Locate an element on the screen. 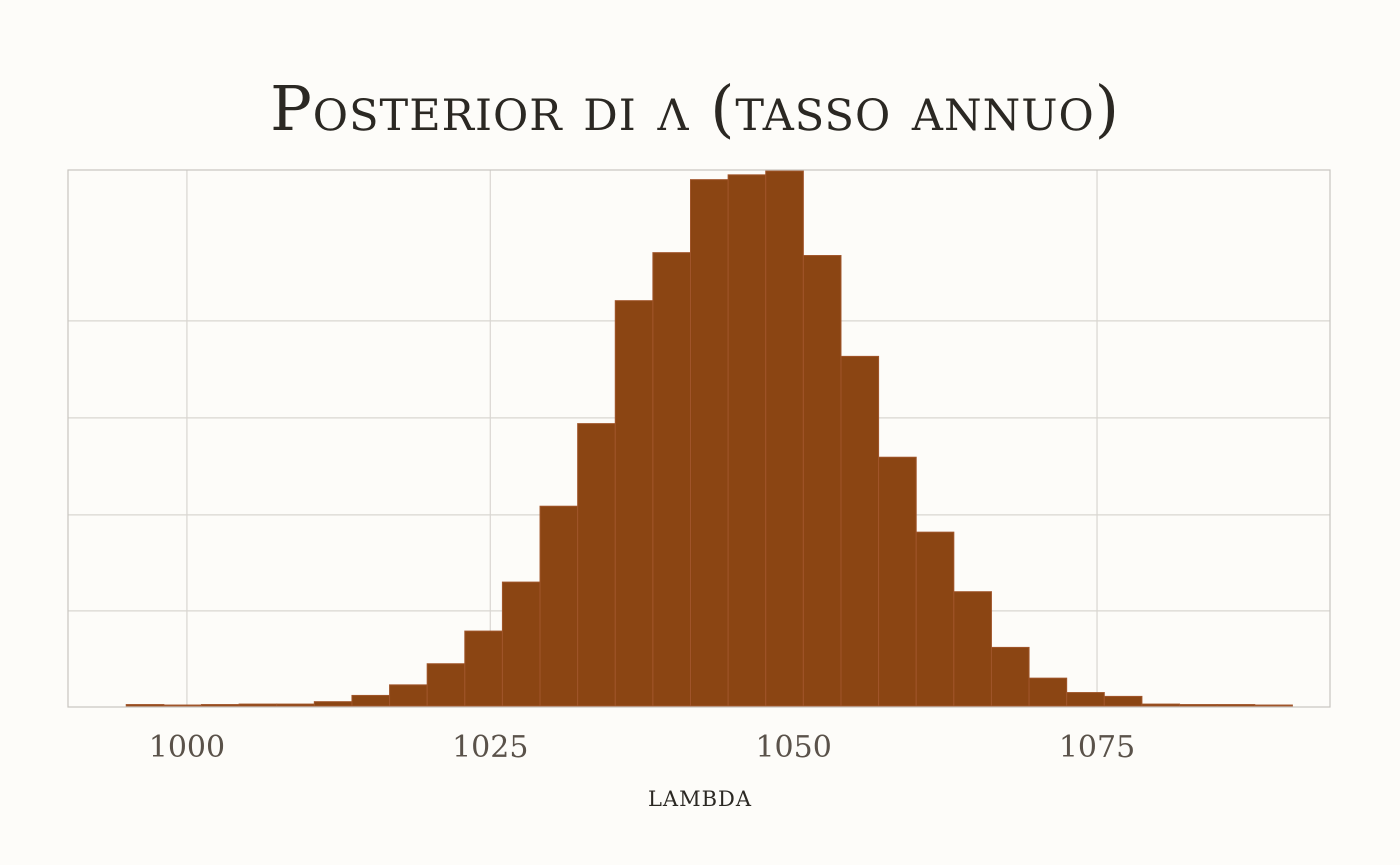 The height and width of the screenshot is (865, 1400). x-axis-label: lambda is located at coordinates (700, 796).